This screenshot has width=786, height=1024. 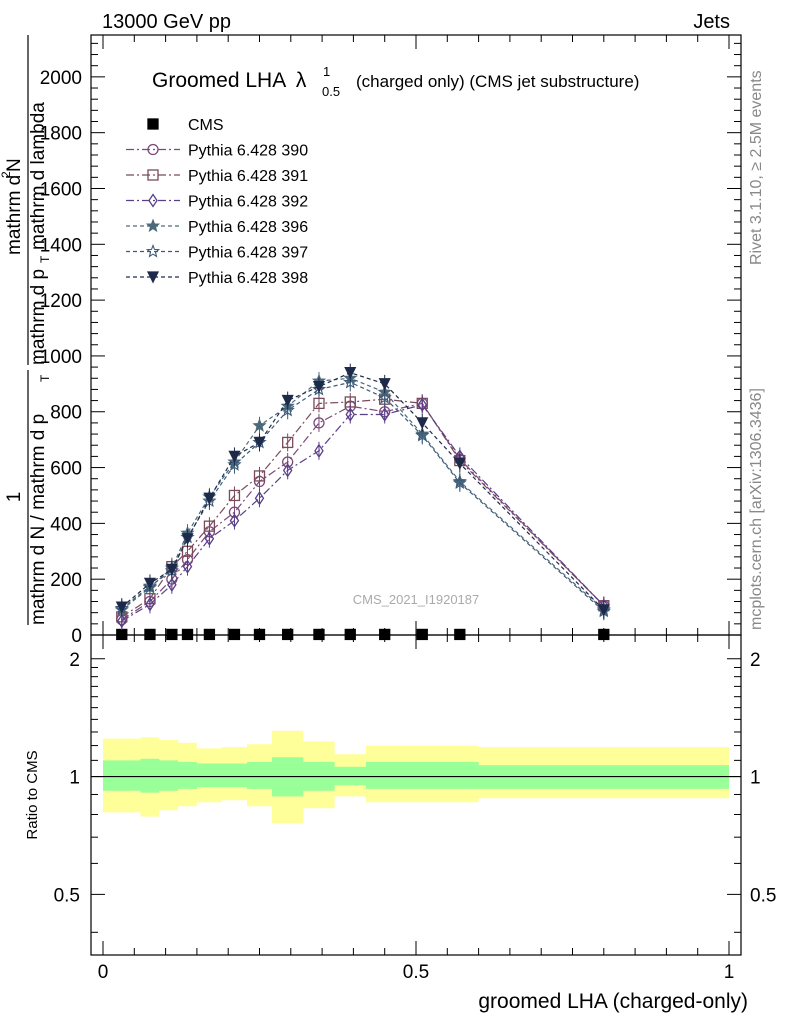 I want to click on ratio-ytick-label-right: 1, so click(x=755, y=778).